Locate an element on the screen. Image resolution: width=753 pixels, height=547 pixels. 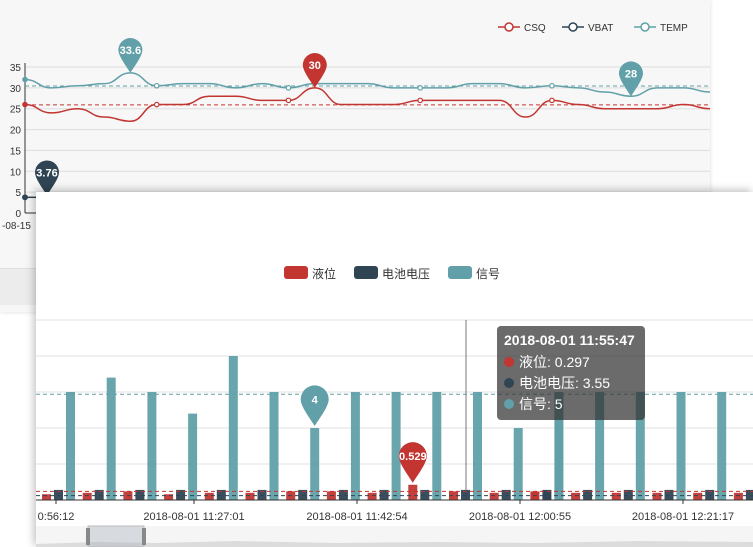
back-max-temp-marker-shape is located at coordinates (130, 55).